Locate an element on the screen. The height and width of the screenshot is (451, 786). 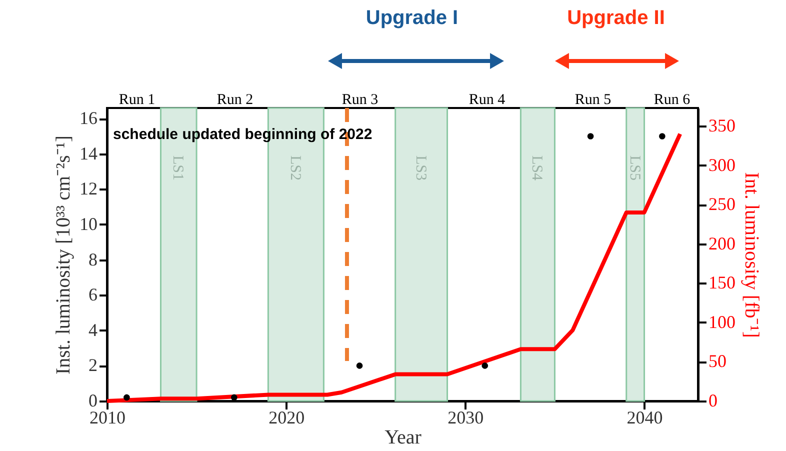
y-tick-label: 4 is located at coordinates (93, 330).